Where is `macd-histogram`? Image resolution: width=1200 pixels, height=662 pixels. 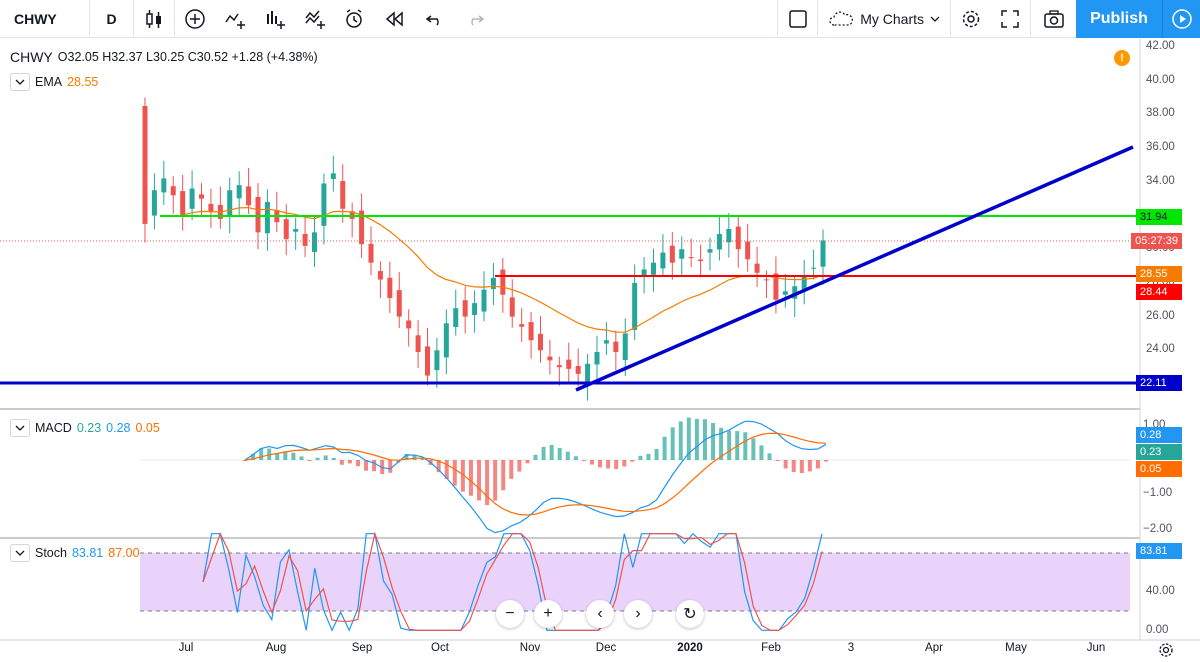 macd-histogram is located at coordinates (535, 461).